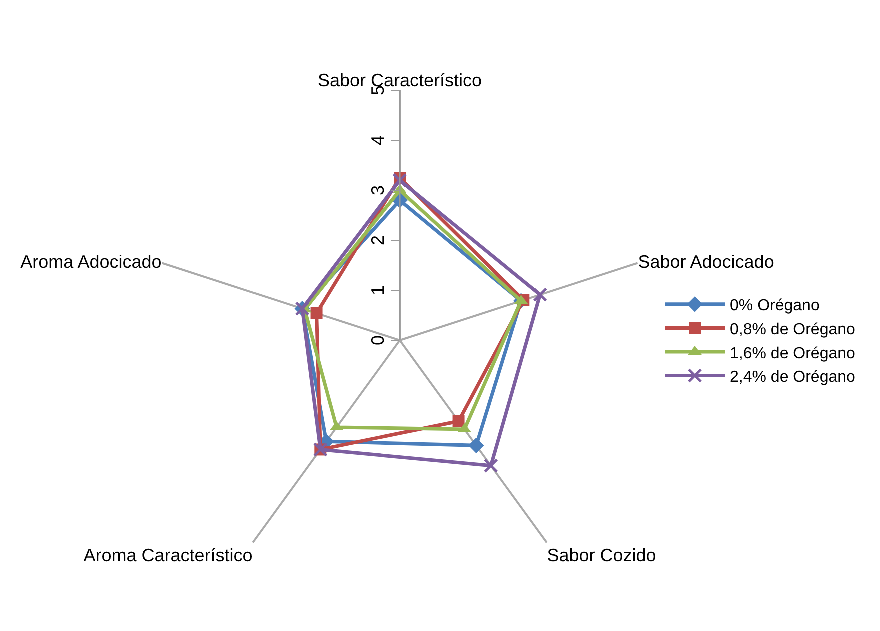  I want to click on y-tick-label: 3, so click(378, 190).